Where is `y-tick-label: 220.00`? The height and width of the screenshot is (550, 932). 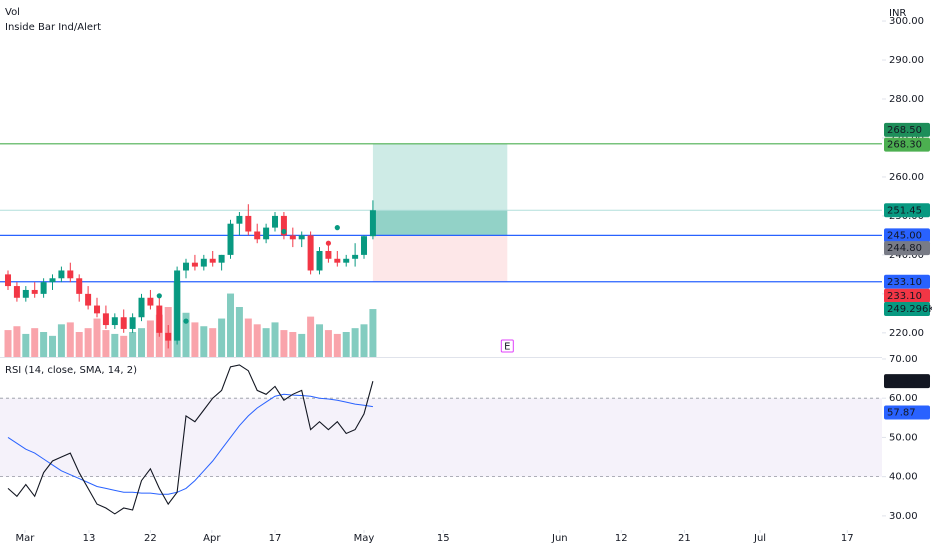
y-tick-label: 220.00 is located at coordinates (906, 333).